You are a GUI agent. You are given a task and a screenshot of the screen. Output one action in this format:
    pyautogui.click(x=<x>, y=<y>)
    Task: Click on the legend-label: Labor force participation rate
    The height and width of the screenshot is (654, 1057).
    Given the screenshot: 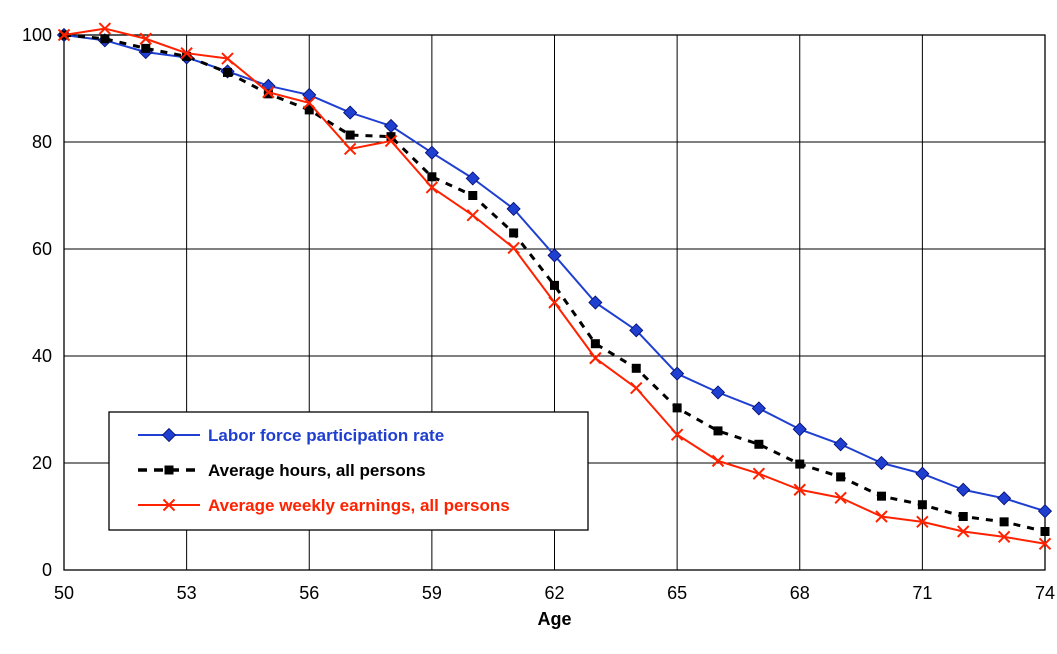 What is the action you would take?
    pyautogui.click(x=326, y=435)
    